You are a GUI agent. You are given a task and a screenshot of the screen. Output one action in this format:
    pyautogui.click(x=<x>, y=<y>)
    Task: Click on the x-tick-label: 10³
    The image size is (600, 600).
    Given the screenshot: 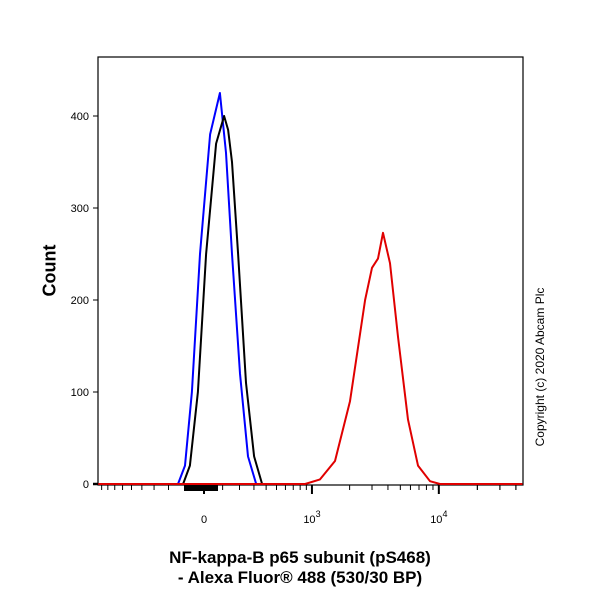 What is the action you would take?
    pyautogui.click(x=311, y=517)
    